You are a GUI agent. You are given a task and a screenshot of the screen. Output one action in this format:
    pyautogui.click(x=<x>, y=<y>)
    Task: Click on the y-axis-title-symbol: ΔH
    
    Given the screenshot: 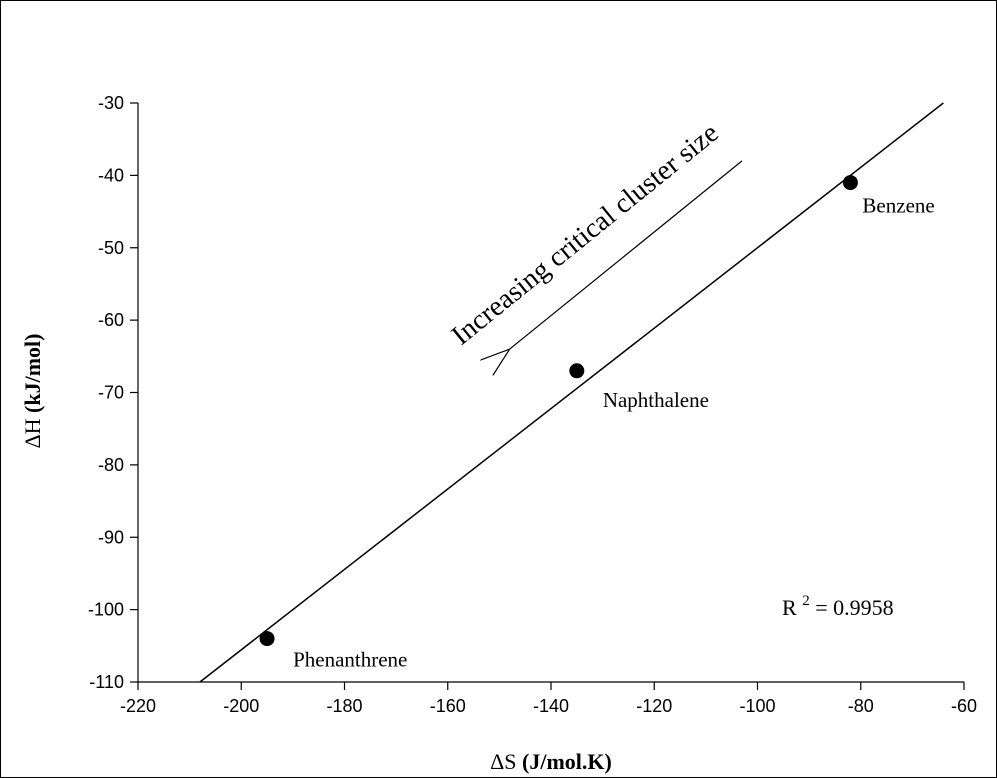 What is the action you would take?
    pyautogui.click(x=32, y=431)
    